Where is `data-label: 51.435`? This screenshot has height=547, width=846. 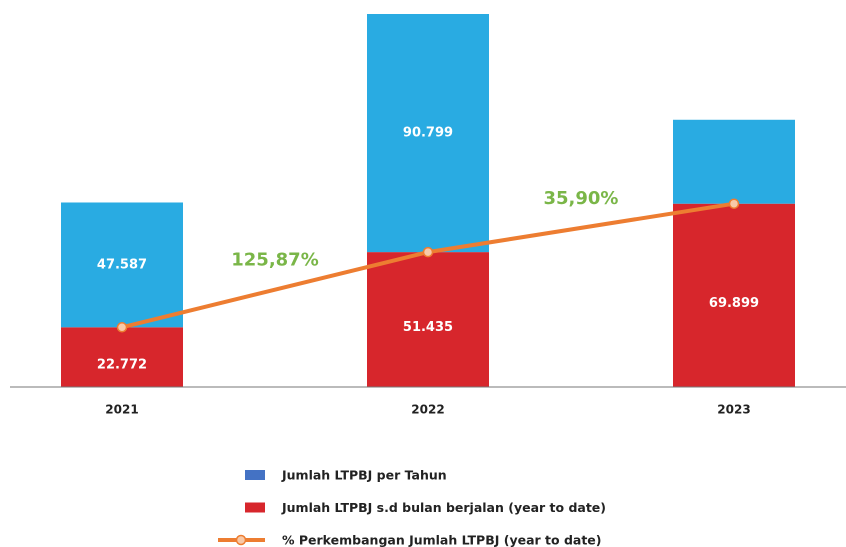
data-label: 51.435 is located at coordinates (428, 327).